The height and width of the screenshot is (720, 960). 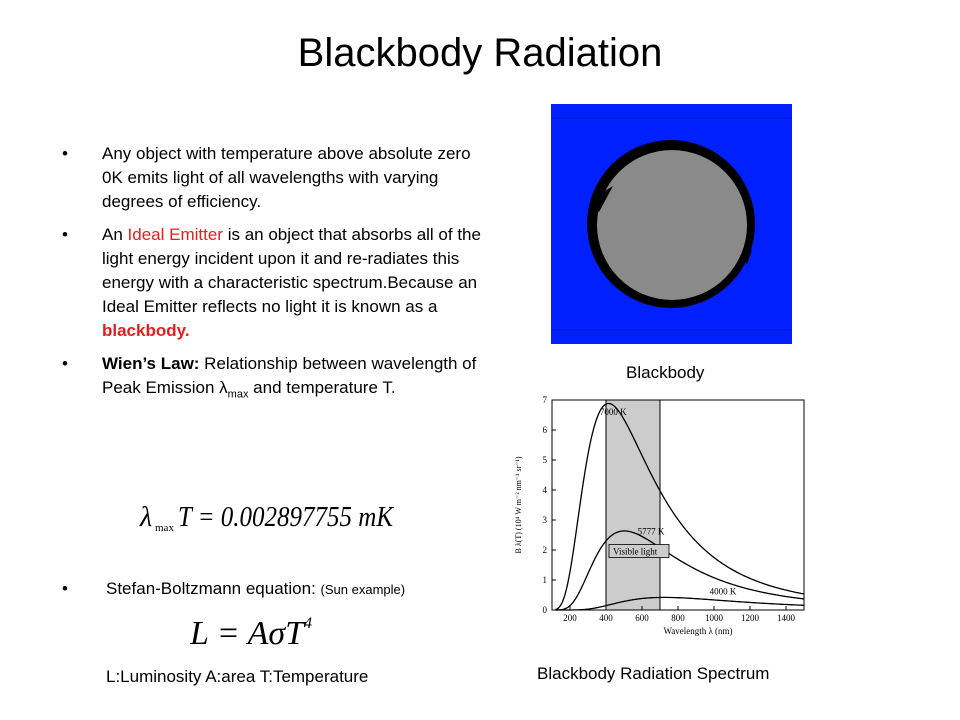 I want to click on wiens-law-label: Wien’s Law:, so click(x=151, y=363).